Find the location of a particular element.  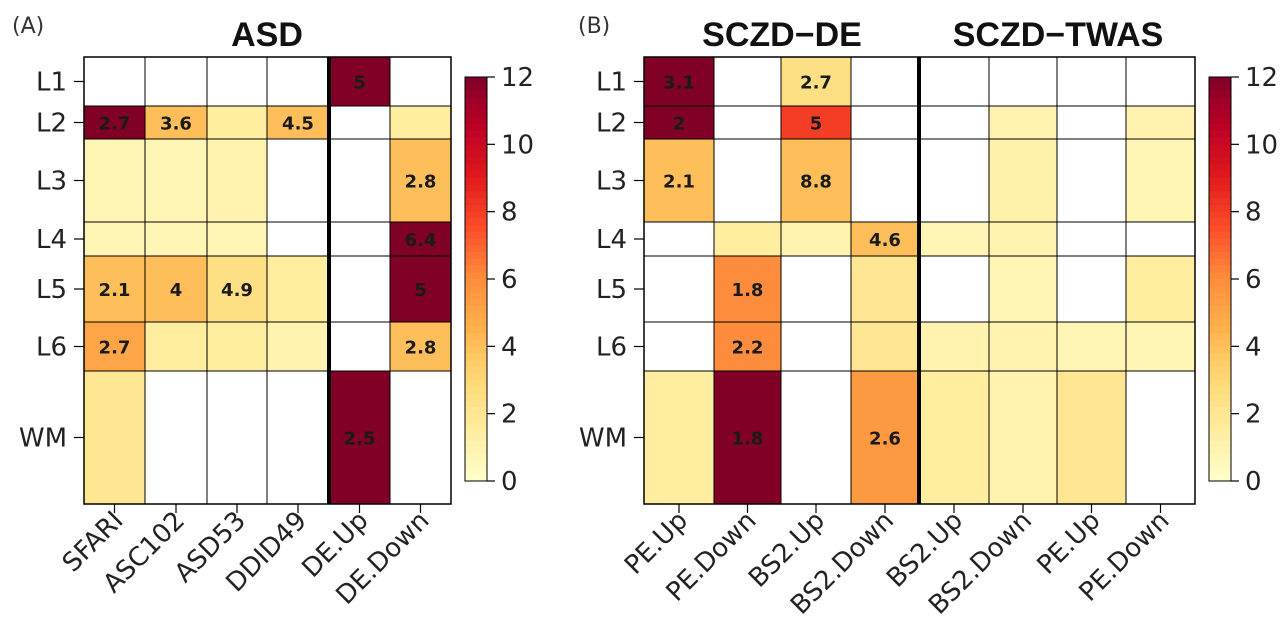

sczd-colorbar-label: 2 is located at coordinates (1253, 415).